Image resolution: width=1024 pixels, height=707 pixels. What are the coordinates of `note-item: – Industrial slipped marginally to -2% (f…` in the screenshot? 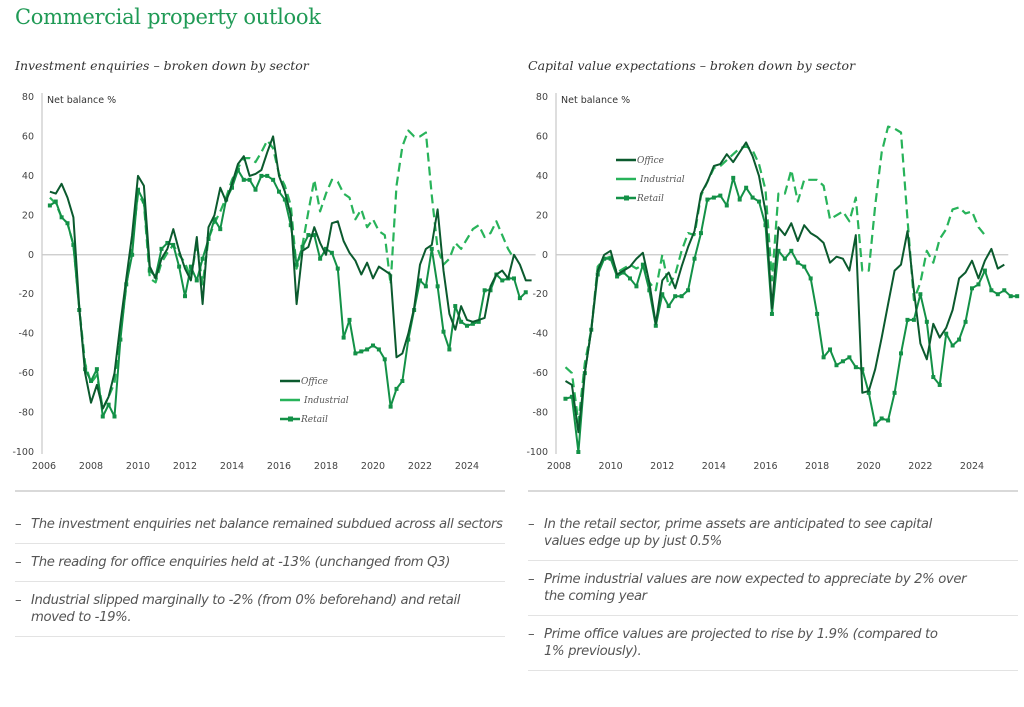 It's located at (260, 609).